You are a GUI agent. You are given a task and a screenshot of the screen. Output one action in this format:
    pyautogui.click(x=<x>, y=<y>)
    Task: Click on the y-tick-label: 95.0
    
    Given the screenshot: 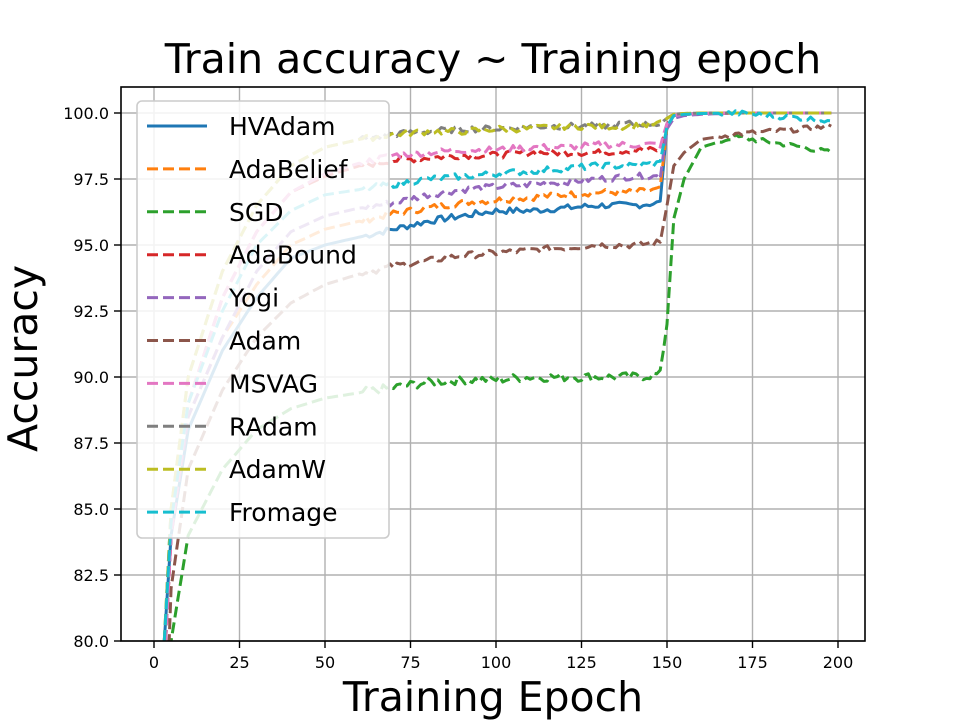 What is the action you would take?
    pyautogui.click(x=91, y=245)
    